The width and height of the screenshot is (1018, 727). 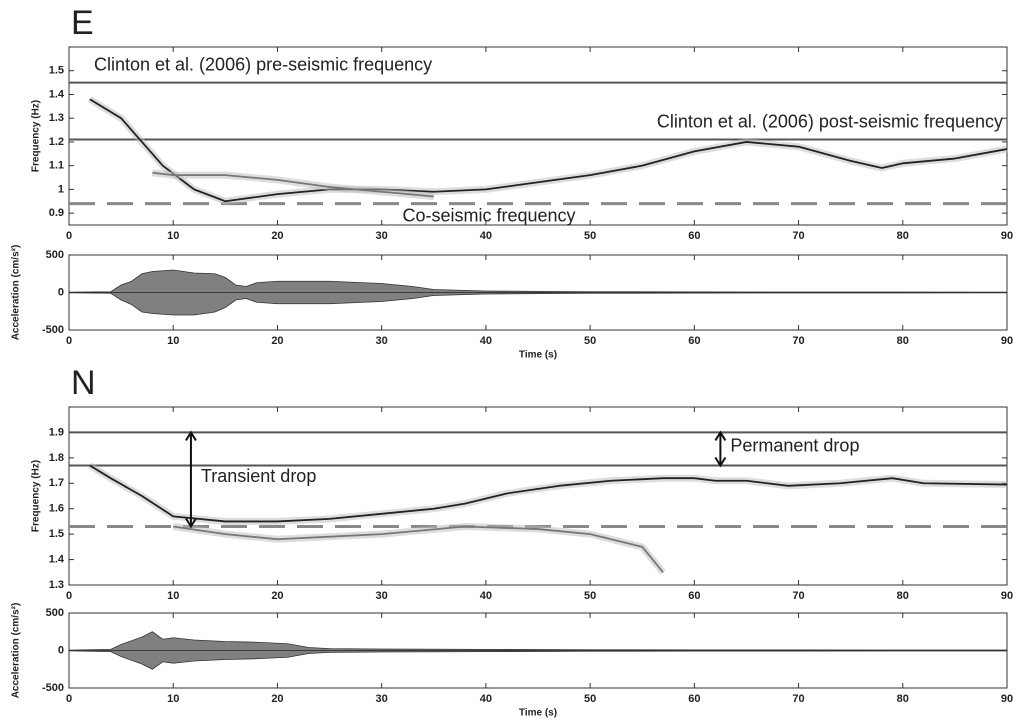 What do you see at coordinates (56, 166) in the screenshot?
I see `y-tick-label: 1.1` at bounding box center [56, 166].